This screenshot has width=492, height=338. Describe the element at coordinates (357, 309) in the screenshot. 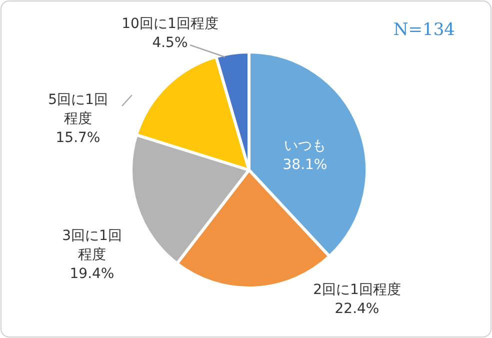

I see `data-label: 22.4%` at that location.